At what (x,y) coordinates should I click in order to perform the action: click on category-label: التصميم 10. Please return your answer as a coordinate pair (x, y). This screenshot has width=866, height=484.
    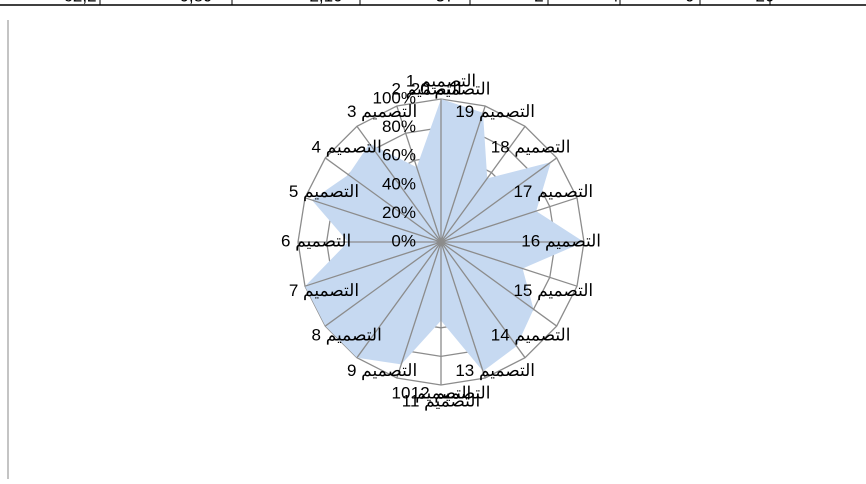
    Looking at the image, I should click on (432, 394).